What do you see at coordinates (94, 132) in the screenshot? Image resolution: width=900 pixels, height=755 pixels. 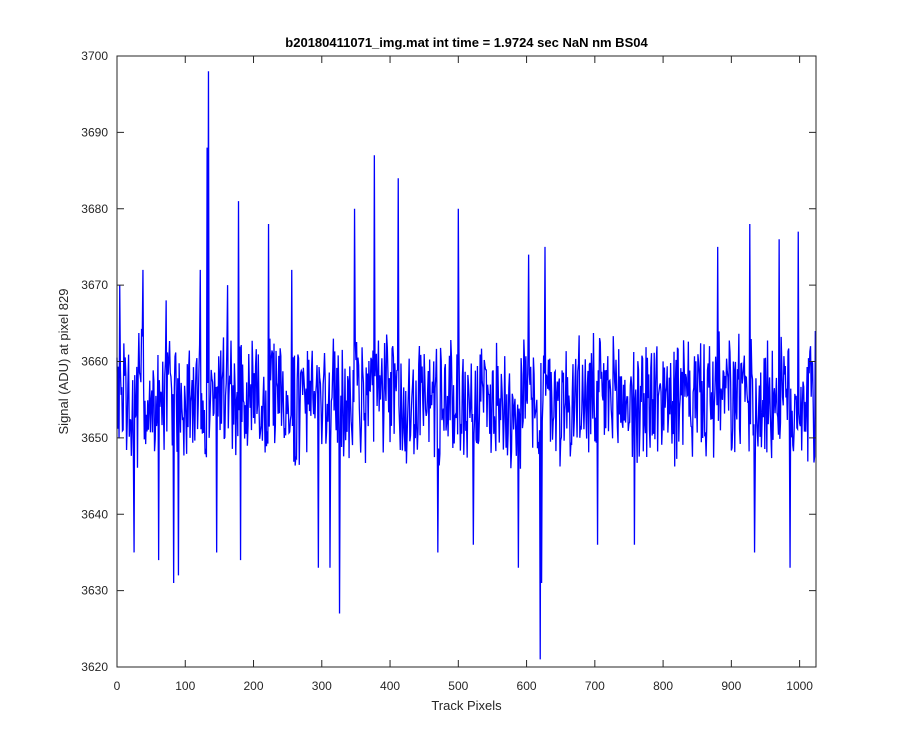 I see `y-tick-label: 3690` at bounding box center [94, 132].